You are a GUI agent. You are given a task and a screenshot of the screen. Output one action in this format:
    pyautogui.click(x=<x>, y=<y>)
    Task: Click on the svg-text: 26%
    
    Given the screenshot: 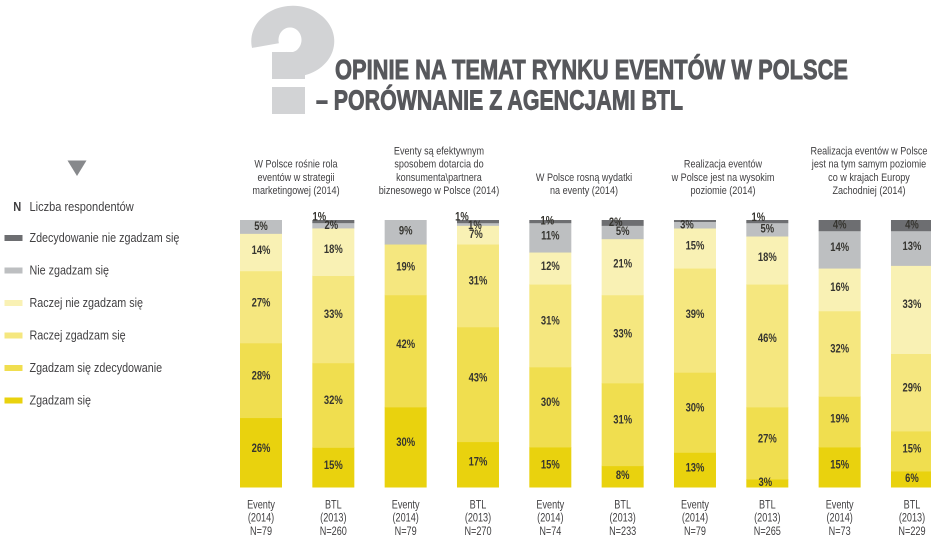 What is the action you would take?
    pyautogui.click(x=261, y=448)
    